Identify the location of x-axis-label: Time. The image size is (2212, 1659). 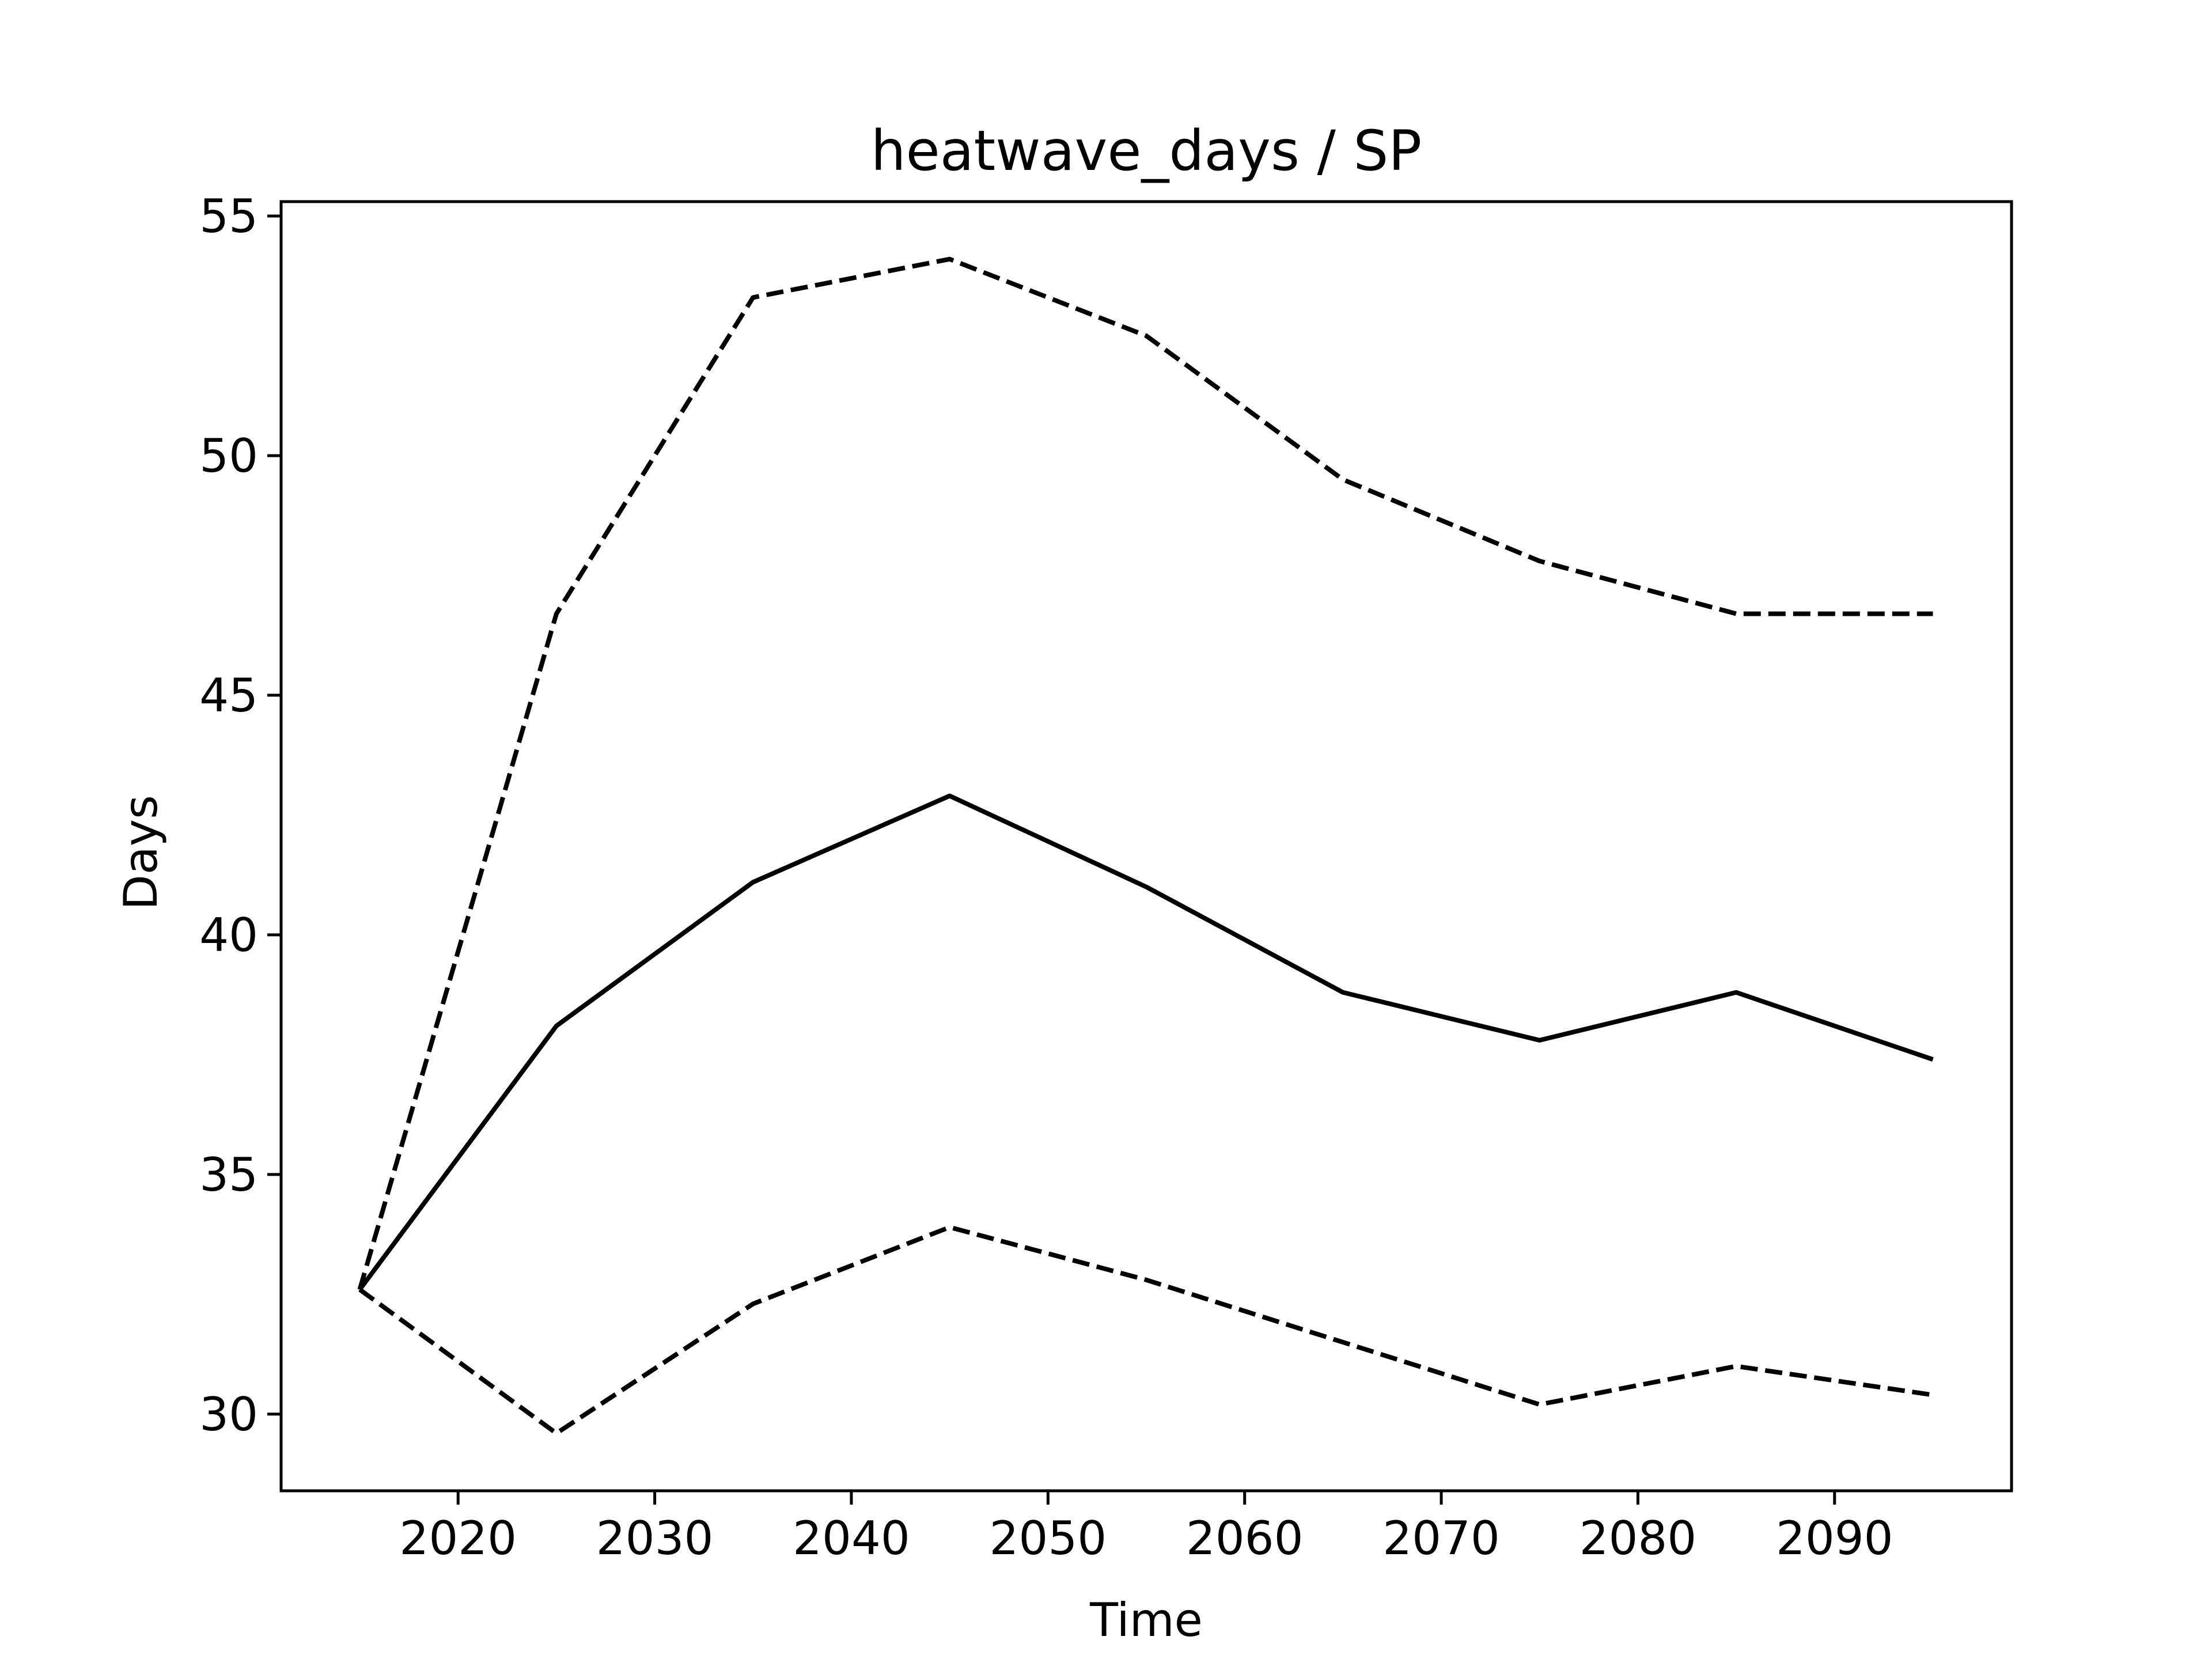
(1146, 1620).